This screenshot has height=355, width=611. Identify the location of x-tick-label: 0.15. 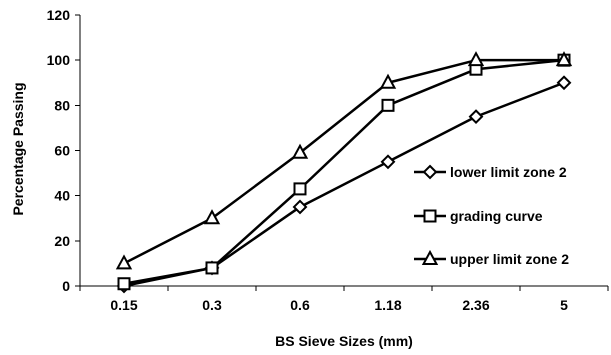
(123, 305).